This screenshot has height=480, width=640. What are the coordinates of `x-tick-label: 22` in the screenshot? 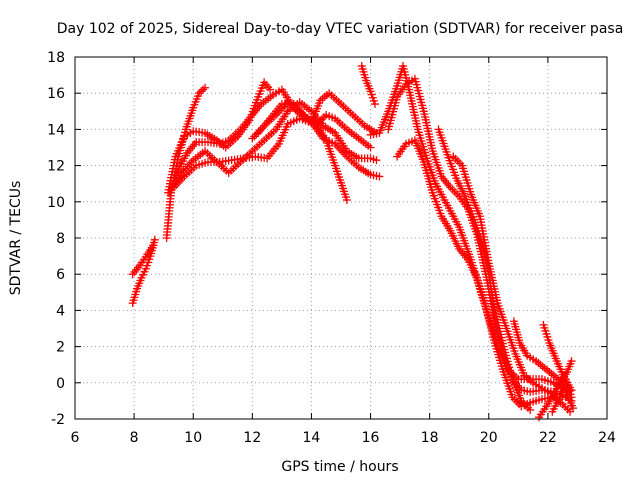 It's located at (548, 438).